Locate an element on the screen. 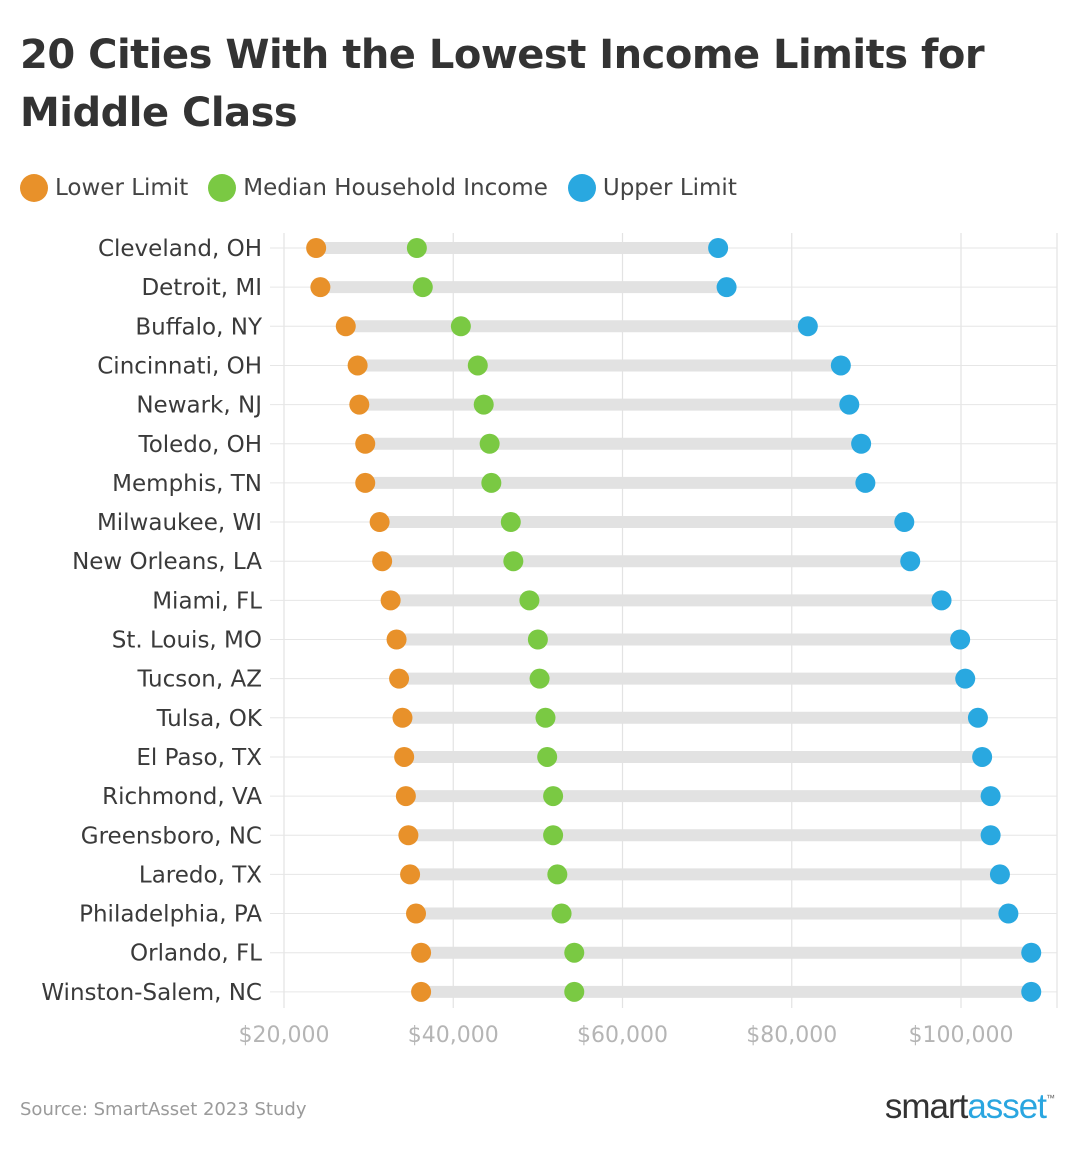  x-tick-label: $40,000 is located at coordinates (453, 1035).